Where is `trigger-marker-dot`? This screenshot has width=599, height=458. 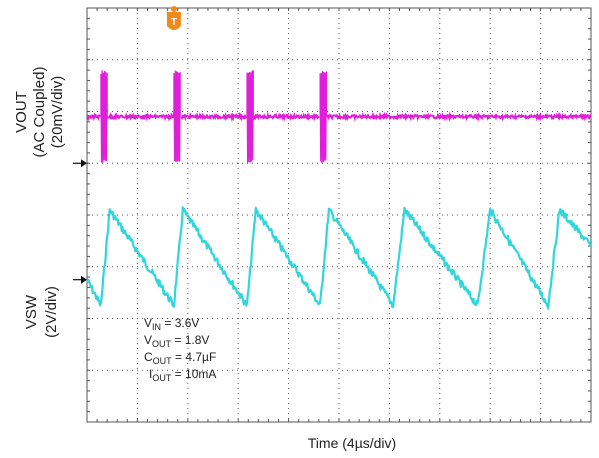
trigger-marker-dot is located at coordinates (173, 9).